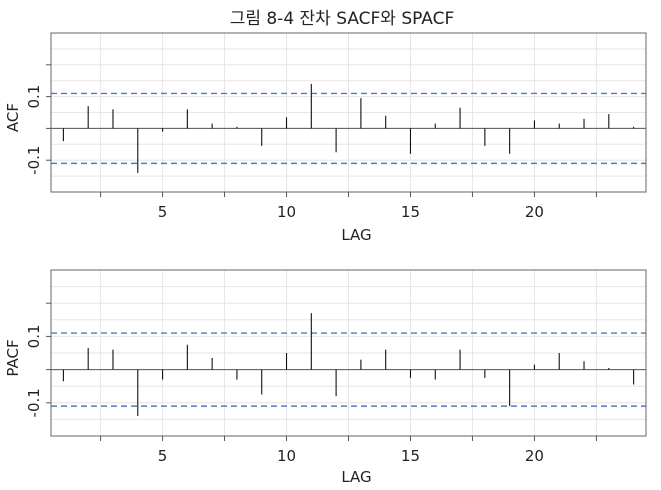  I want to click on acf-y-axis-label: ACF, so click(13, 117).